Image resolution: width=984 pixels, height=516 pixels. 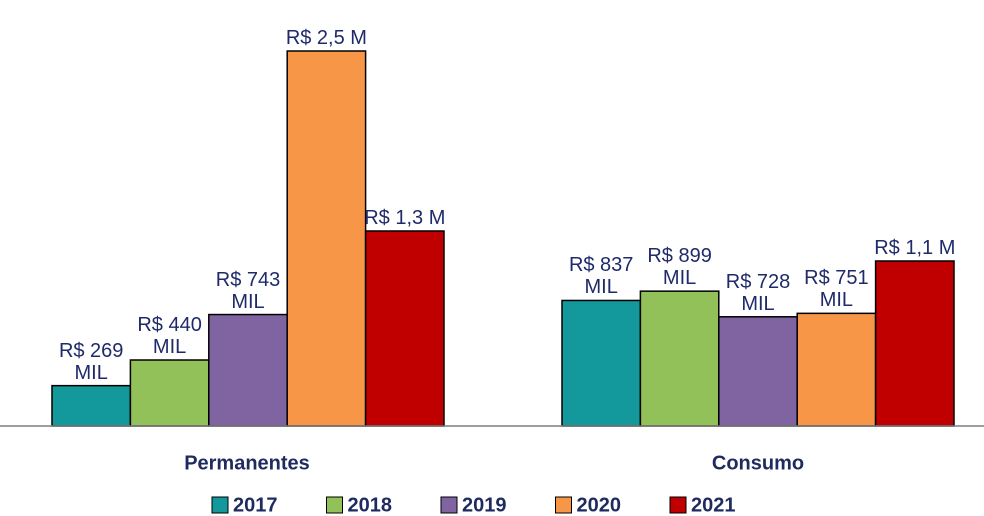 What do you see at coordinates (758, 463) in the screenshot?
I see `x-tick-label: Consumo` at bounding box center [758, 463].